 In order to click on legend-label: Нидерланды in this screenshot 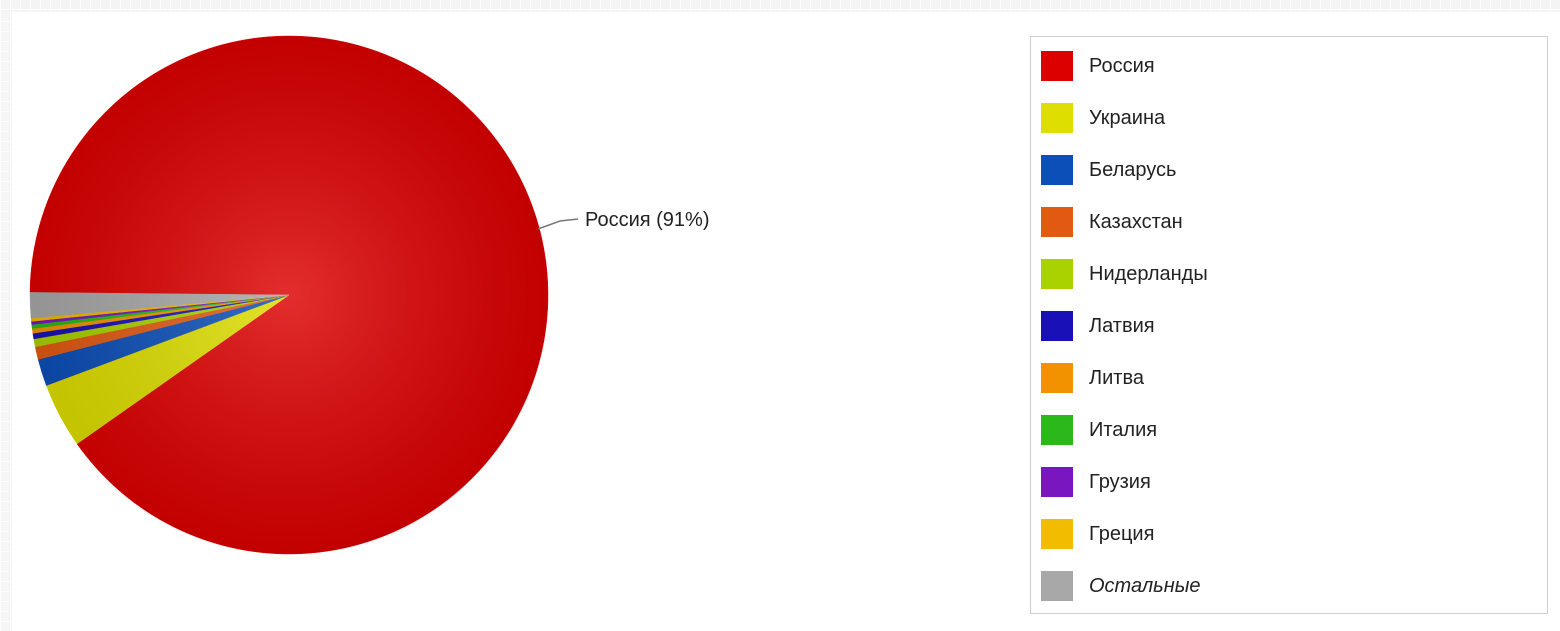, I will do `click(1148, 273)`.